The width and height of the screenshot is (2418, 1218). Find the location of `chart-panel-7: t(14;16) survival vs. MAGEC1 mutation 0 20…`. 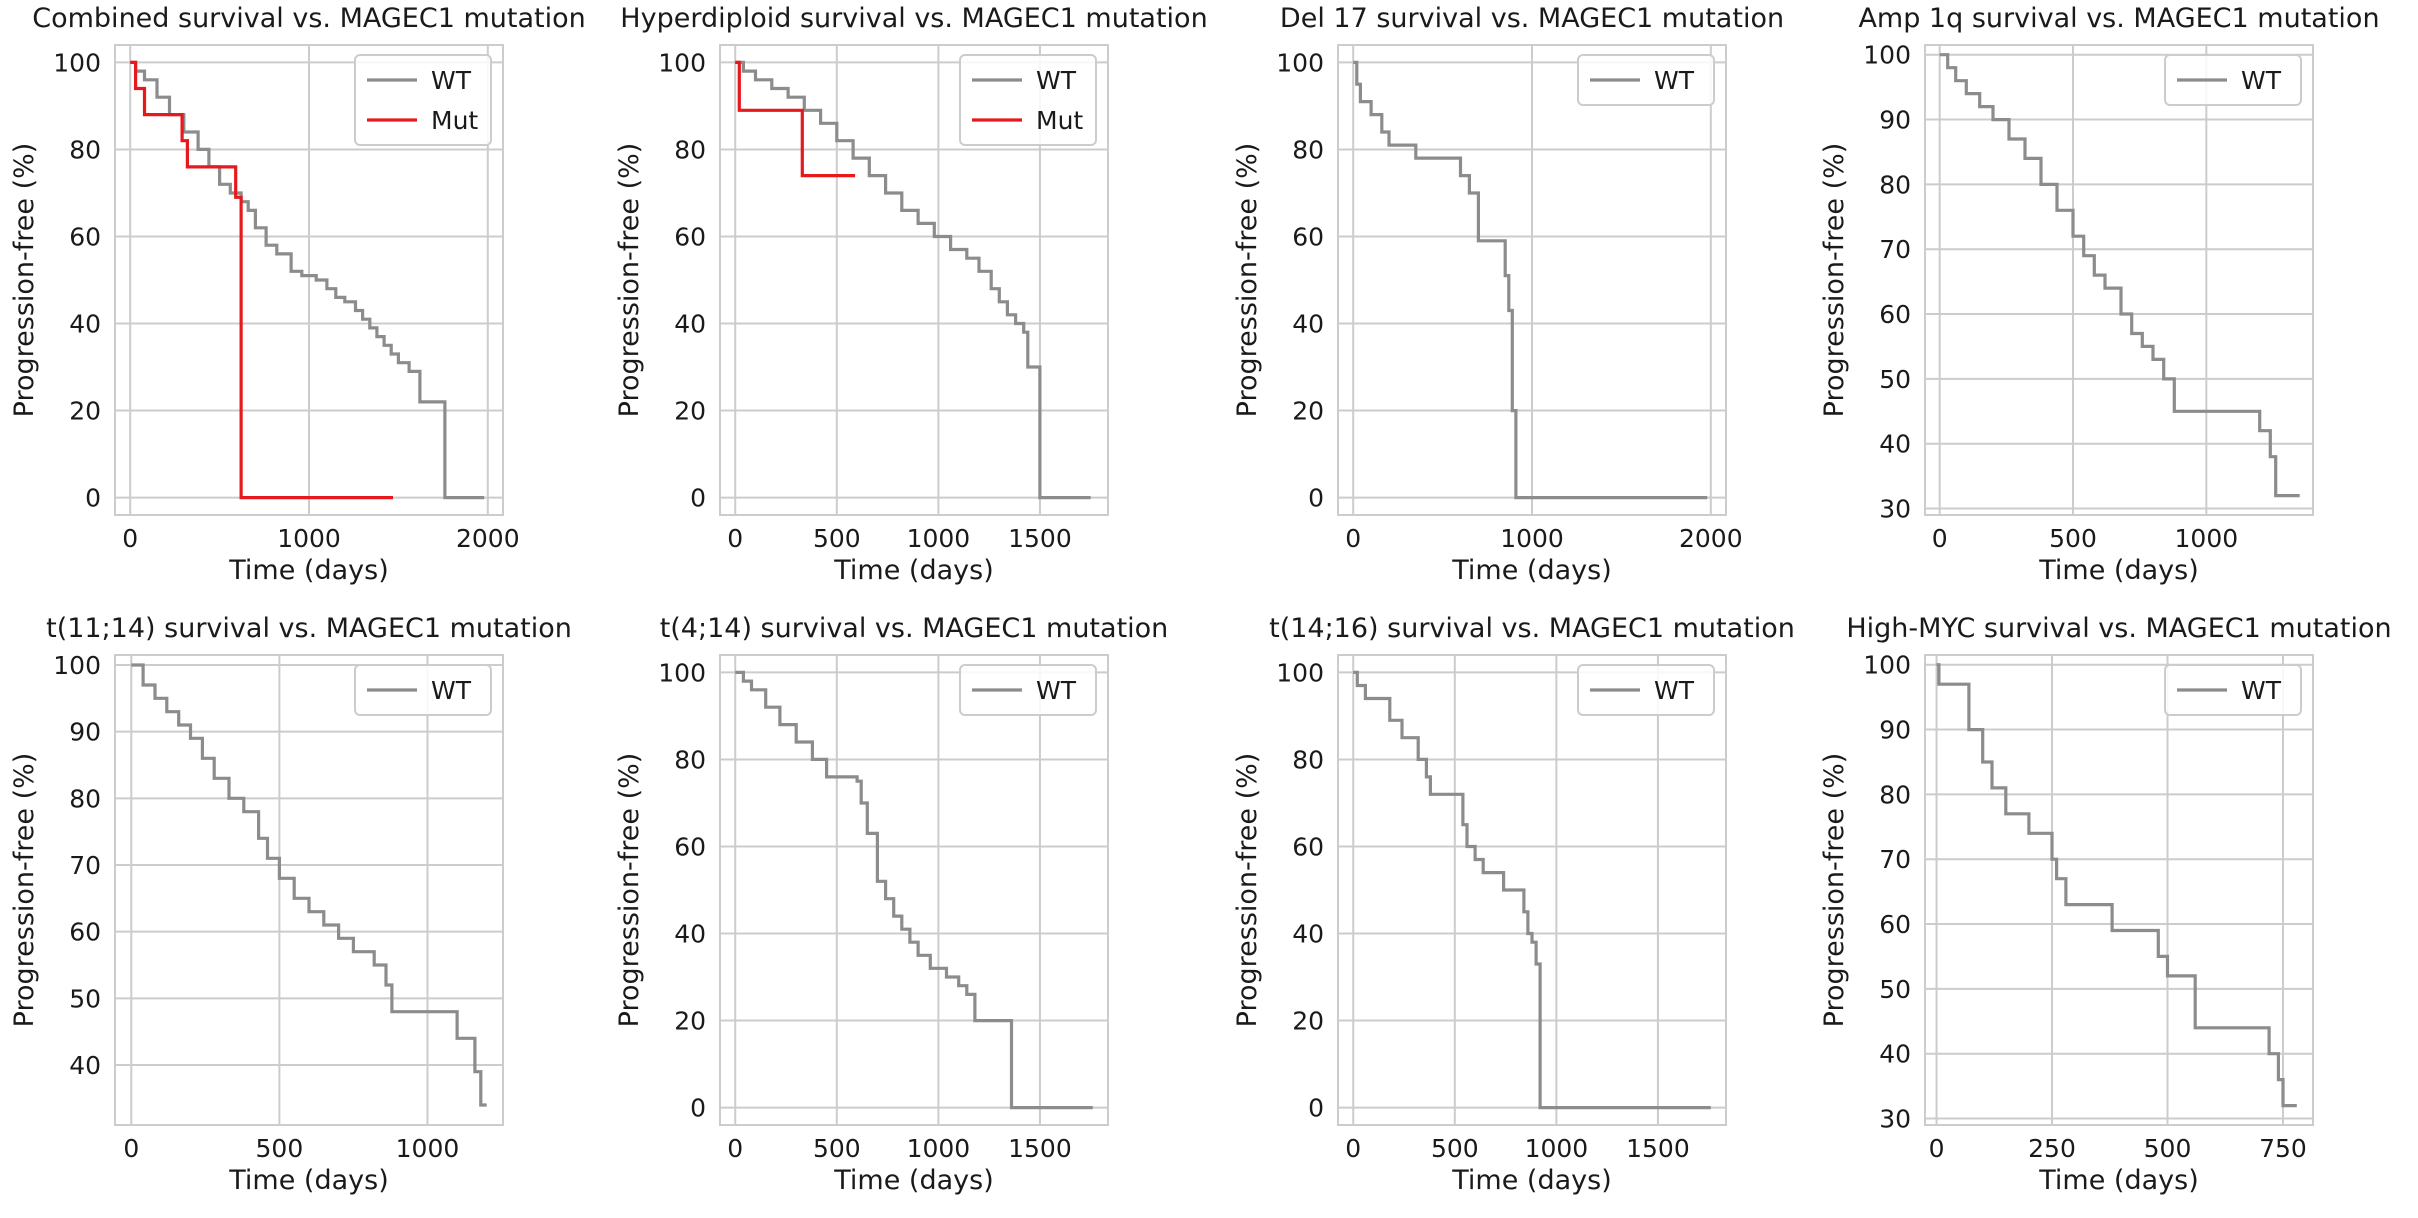

chart-panel-7: t(14;16) survival vs. MAGEC1 mutation 0 20… is located at coordinates (1513, 904).